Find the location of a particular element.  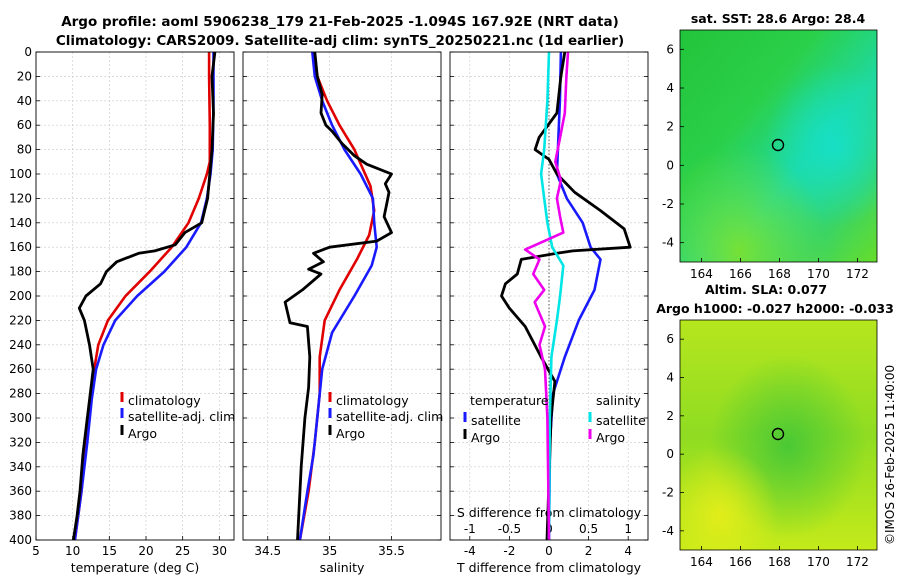

ytick-label: 320 is located at coordinates (20, 442).